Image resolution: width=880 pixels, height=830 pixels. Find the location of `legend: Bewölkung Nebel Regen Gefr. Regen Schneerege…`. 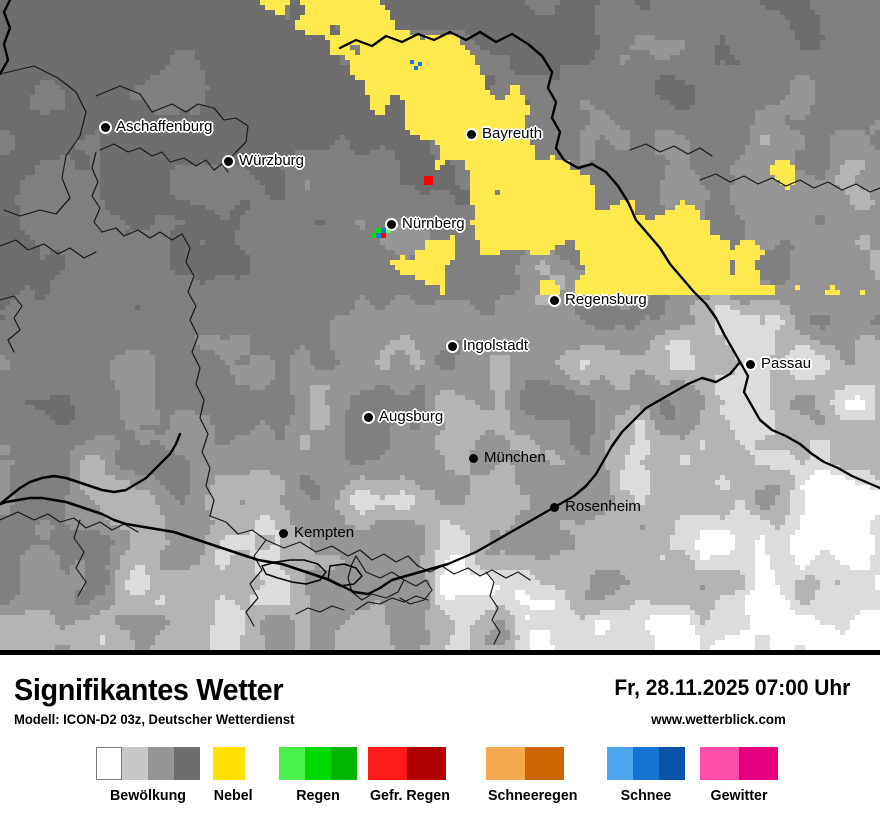

legend: Bewölkung Nebel Regen Gefr. Regen Schneerege… is located at coordinates (440, 782).